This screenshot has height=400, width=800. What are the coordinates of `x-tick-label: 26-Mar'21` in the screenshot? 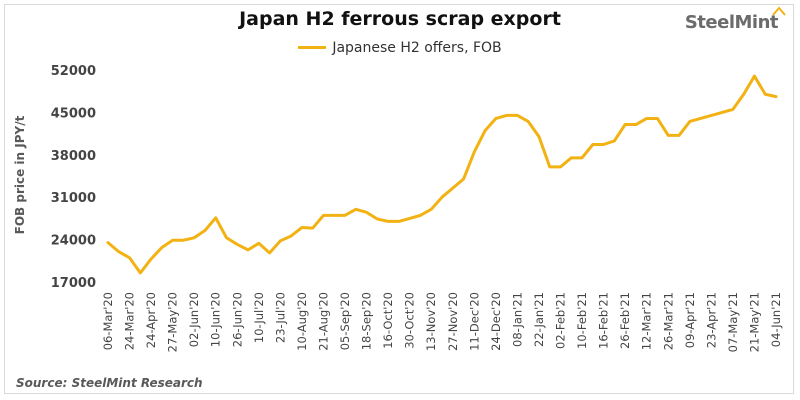 It's located at (668, 321).